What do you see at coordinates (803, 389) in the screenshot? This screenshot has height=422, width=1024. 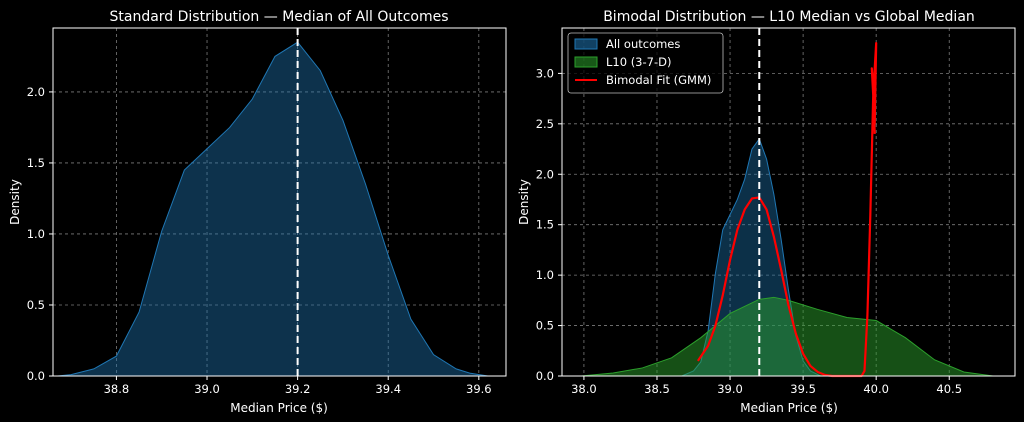 I see `right-x-tick-label: 39.5` at bounding box center [803, 389].